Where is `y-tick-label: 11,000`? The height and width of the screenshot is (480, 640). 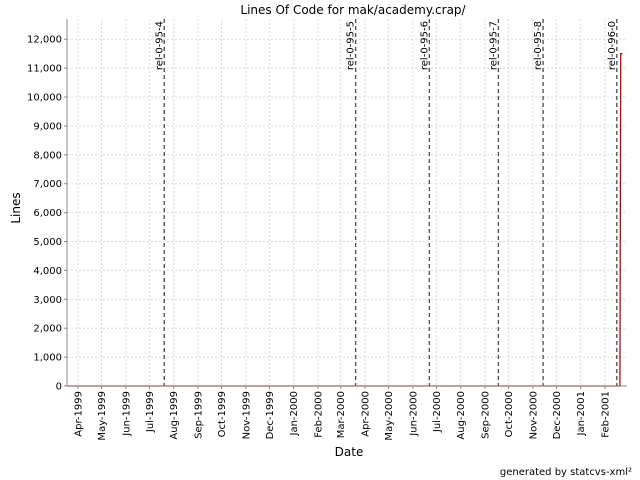
y-tick-label: 11,000 is located at coordinates (44, 69).